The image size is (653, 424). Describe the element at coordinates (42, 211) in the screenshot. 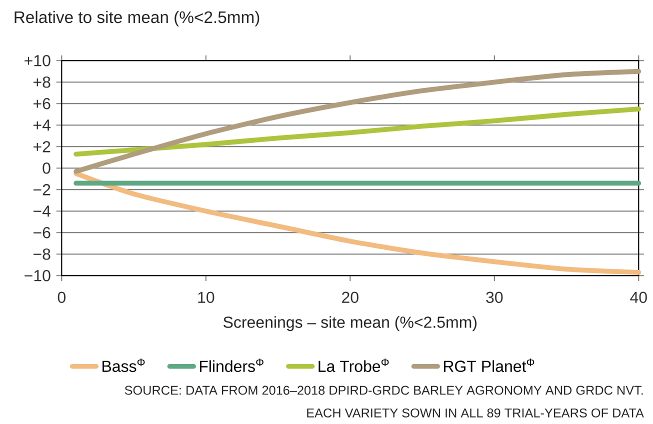

I see `y-tick-label: −4` at that location.